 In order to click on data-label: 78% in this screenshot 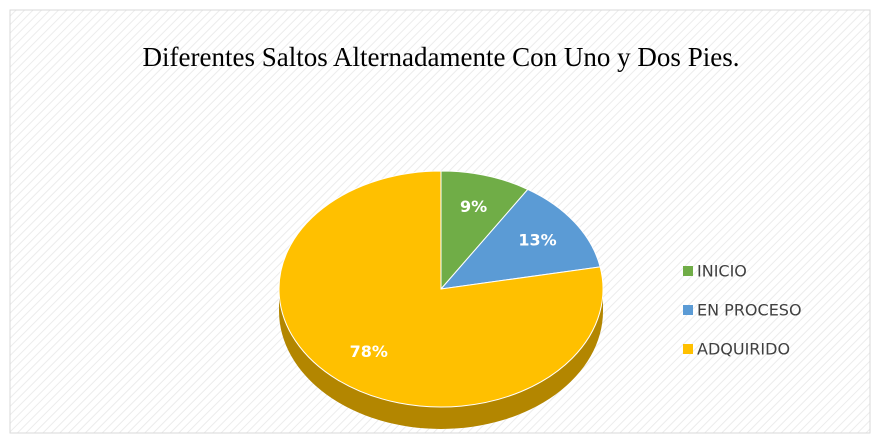, I will do `click(369, 351)`.